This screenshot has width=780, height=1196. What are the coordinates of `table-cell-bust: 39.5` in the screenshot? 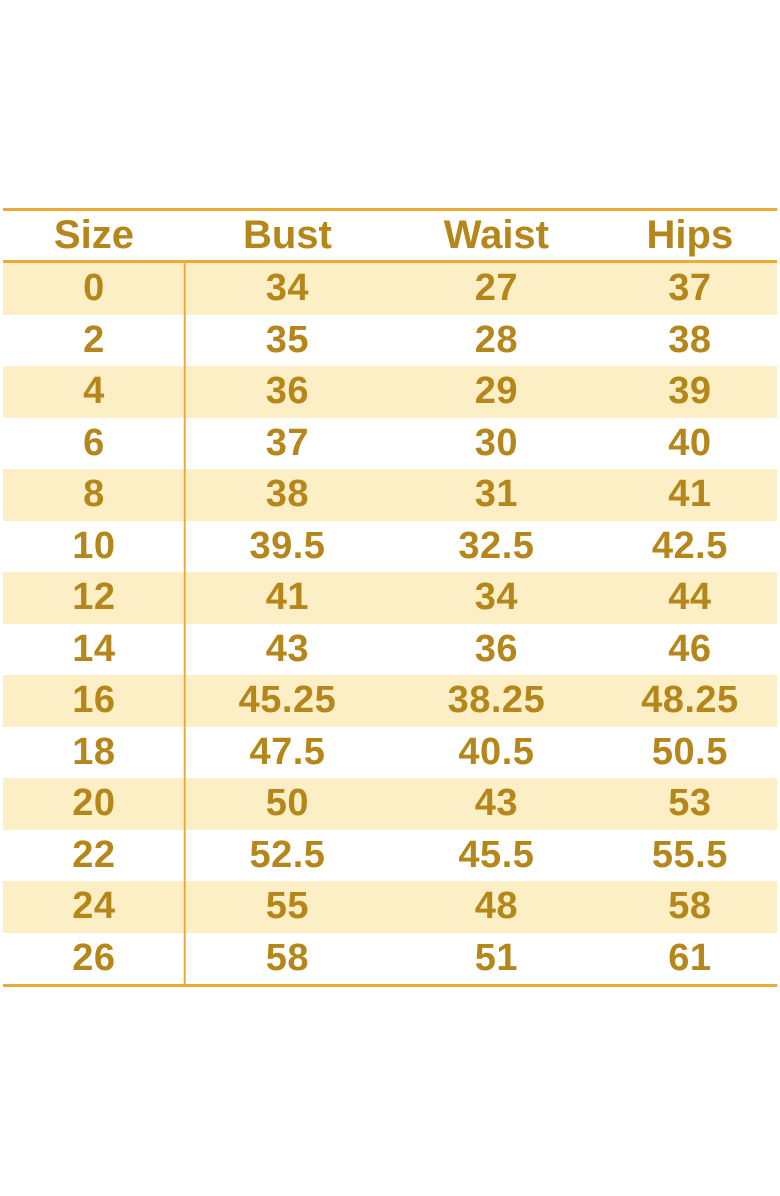 It's located at (287, 545).